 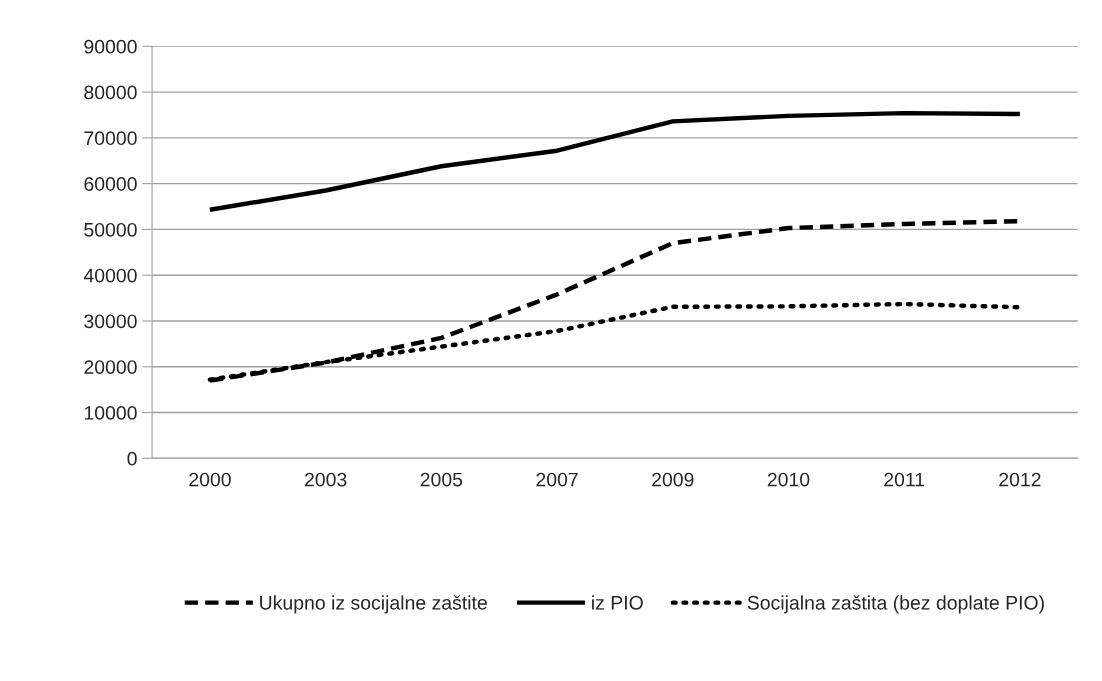 What do you see at coordinates (110, 46) in the screenshot?
I see `y-tick-label: 90000` at bounding box center [110, 46].